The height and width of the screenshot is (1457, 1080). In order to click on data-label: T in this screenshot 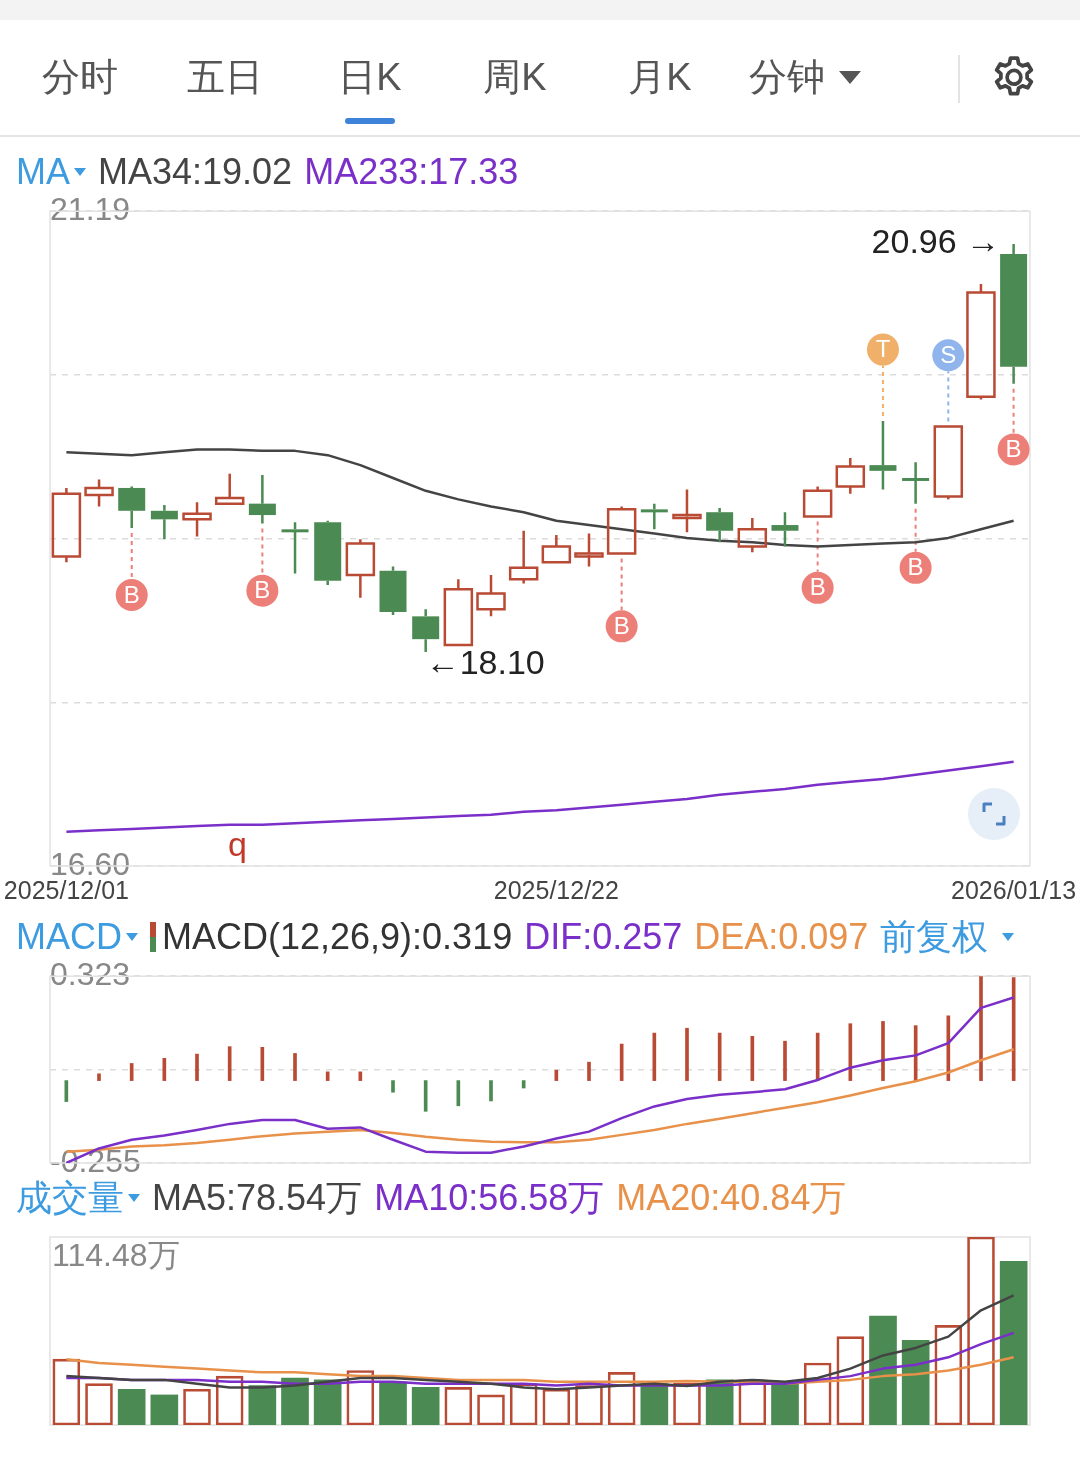, I will do `click(883, 349)`.